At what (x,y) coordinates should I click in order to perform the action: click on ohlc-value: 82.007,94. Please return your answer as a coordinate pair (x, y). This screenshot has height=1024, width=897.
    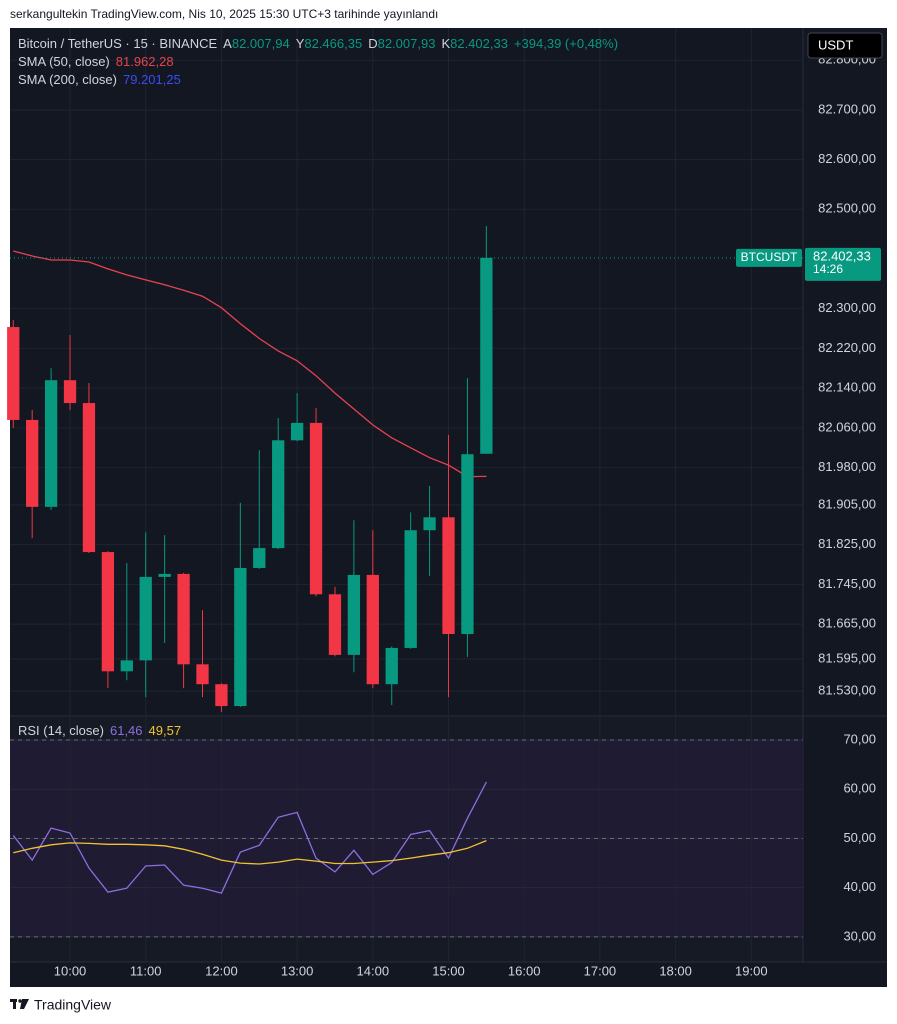
    Looking at the image, I should click on (261, 43).